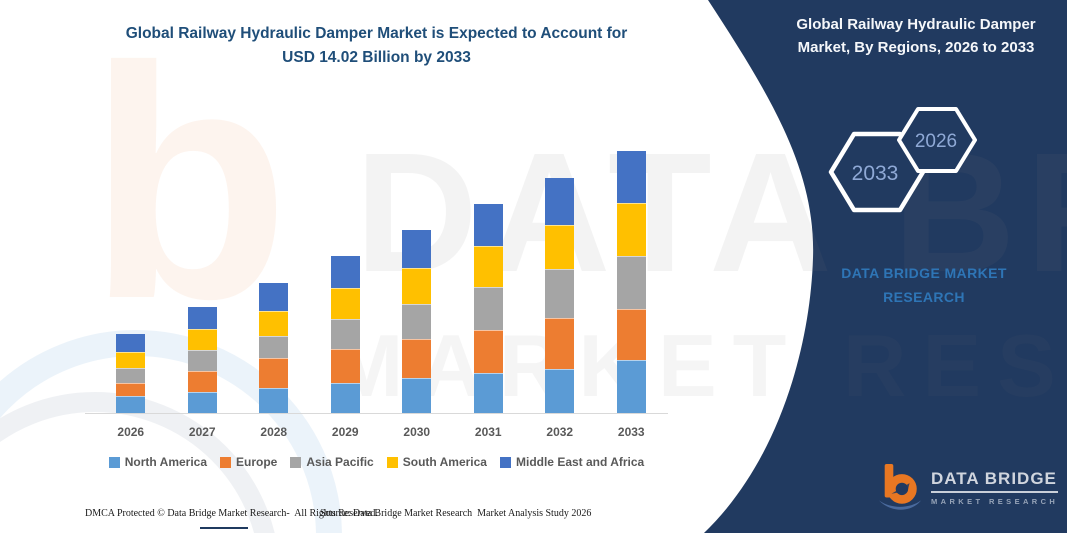  I want to click on segment-south-america-2033, so click(631, 229).